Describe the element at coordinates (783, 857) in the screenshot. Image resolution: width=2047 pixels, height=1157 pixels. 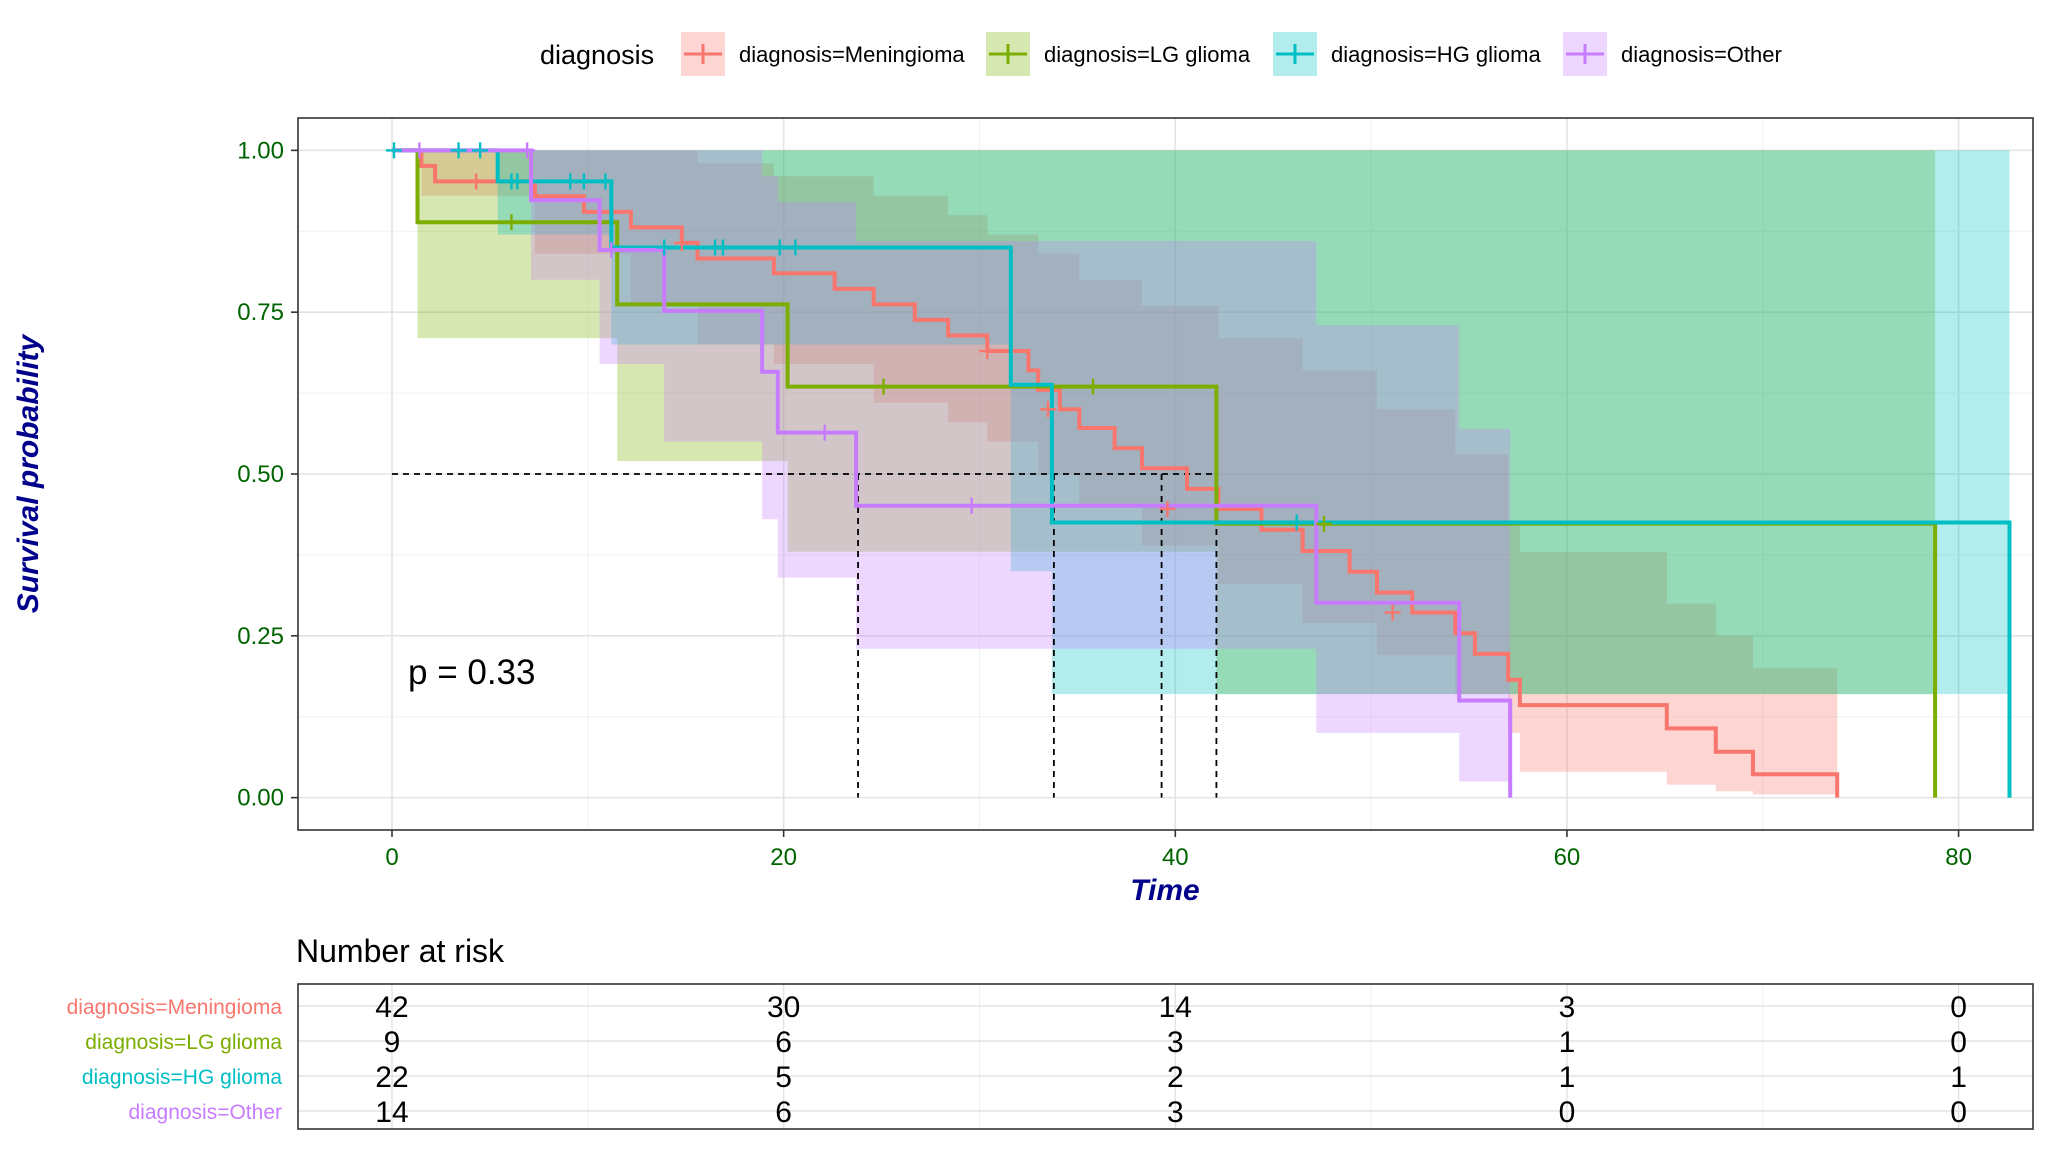
I see `x-tick-label: 20` at that location.